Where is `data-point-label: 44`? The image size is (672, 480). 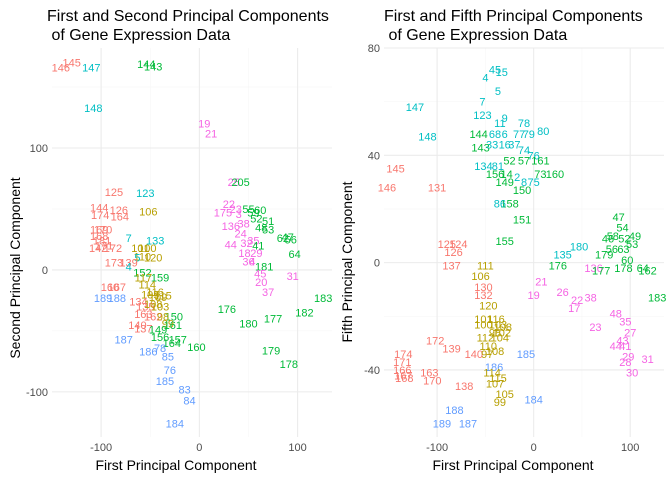 data-point-label: 44 is located at coordinates (231, 245).